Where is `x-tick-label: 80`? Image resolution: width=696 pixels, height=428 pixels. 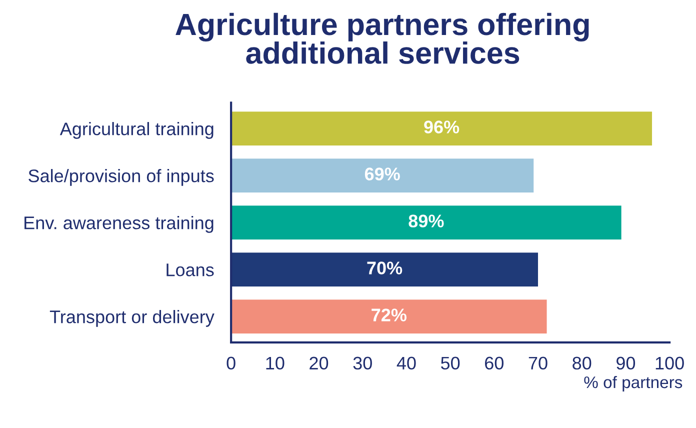 x-tick-label: 80 is located at coordinates (582, 363).